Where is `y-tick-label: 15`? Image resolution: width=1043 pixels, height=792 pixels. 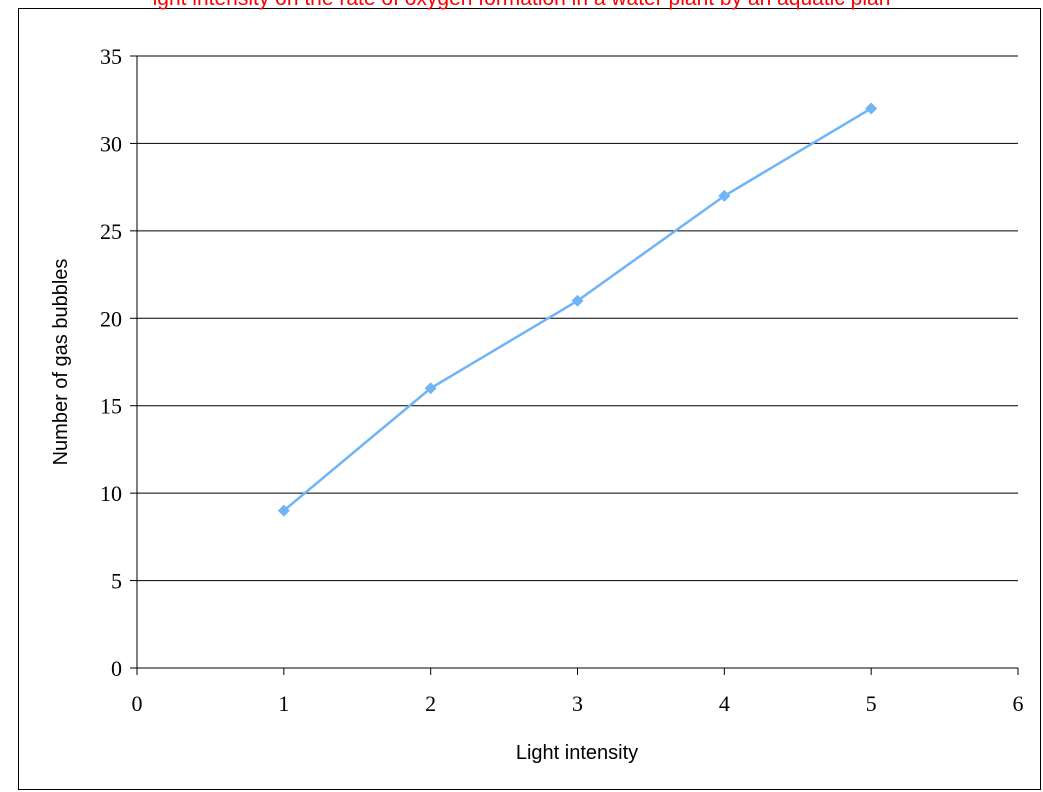 y-tick-label: 15 is located at coordinates (111, 406).